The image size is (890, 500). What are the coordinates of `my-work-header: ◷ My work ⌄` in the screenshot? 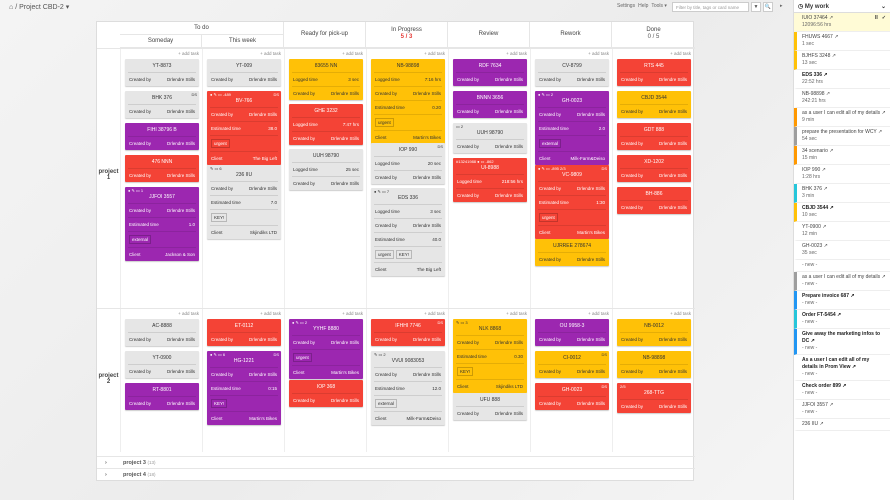 It's located at (842, 6).